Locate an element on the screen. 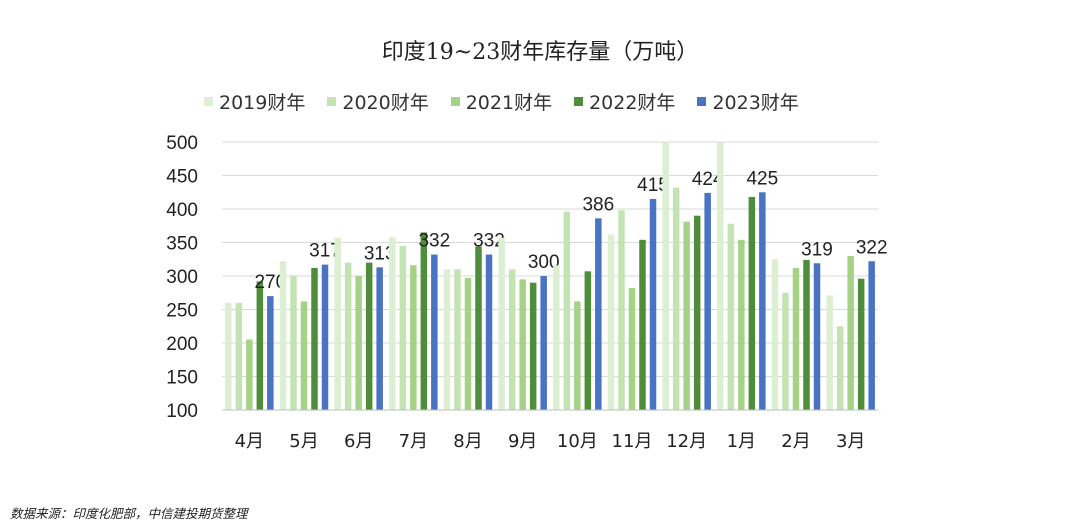  legend-swatch-2021 is located at coordinates (455, 101).